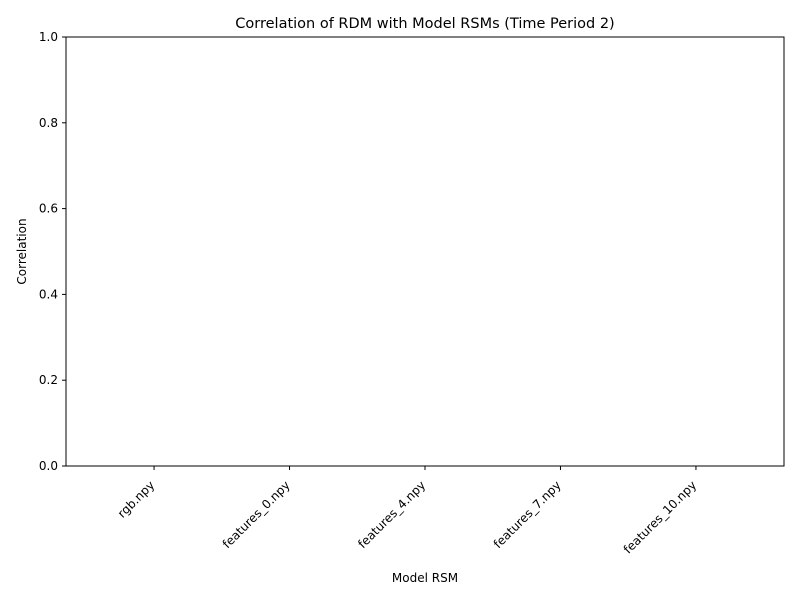 Image resolution: width=800 pixels, height=600 pixels. Describe the element at coordinates (52, 251) in the screenshot. I see `y-axis-ticks: 0.0 0.2 0.4 0.6 0.8 1.0` at that location.